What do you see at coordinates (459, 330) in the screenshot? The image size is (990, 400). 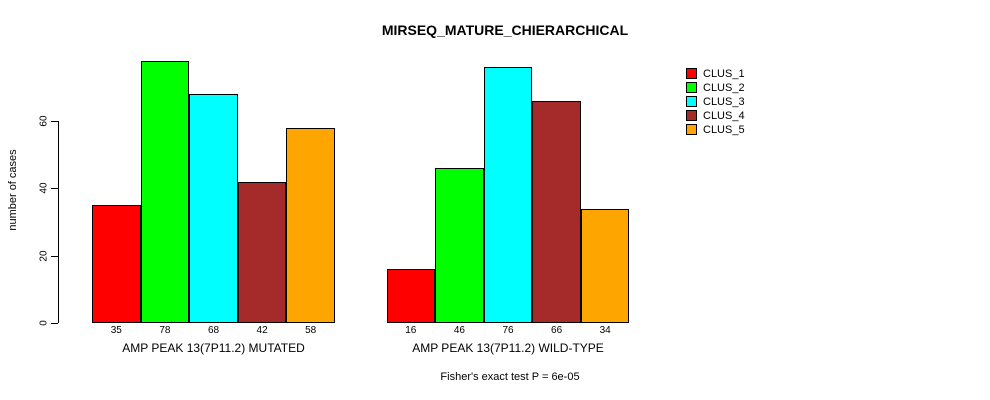 I see `bar-value-label: 46` at bounding box center [459, 330].